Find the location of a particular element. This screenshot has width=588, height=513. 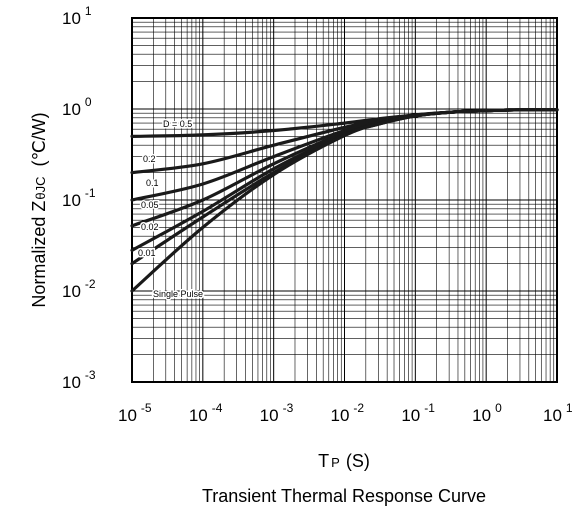

series-label-2: 0.1 is located at coordinates (152, 183).